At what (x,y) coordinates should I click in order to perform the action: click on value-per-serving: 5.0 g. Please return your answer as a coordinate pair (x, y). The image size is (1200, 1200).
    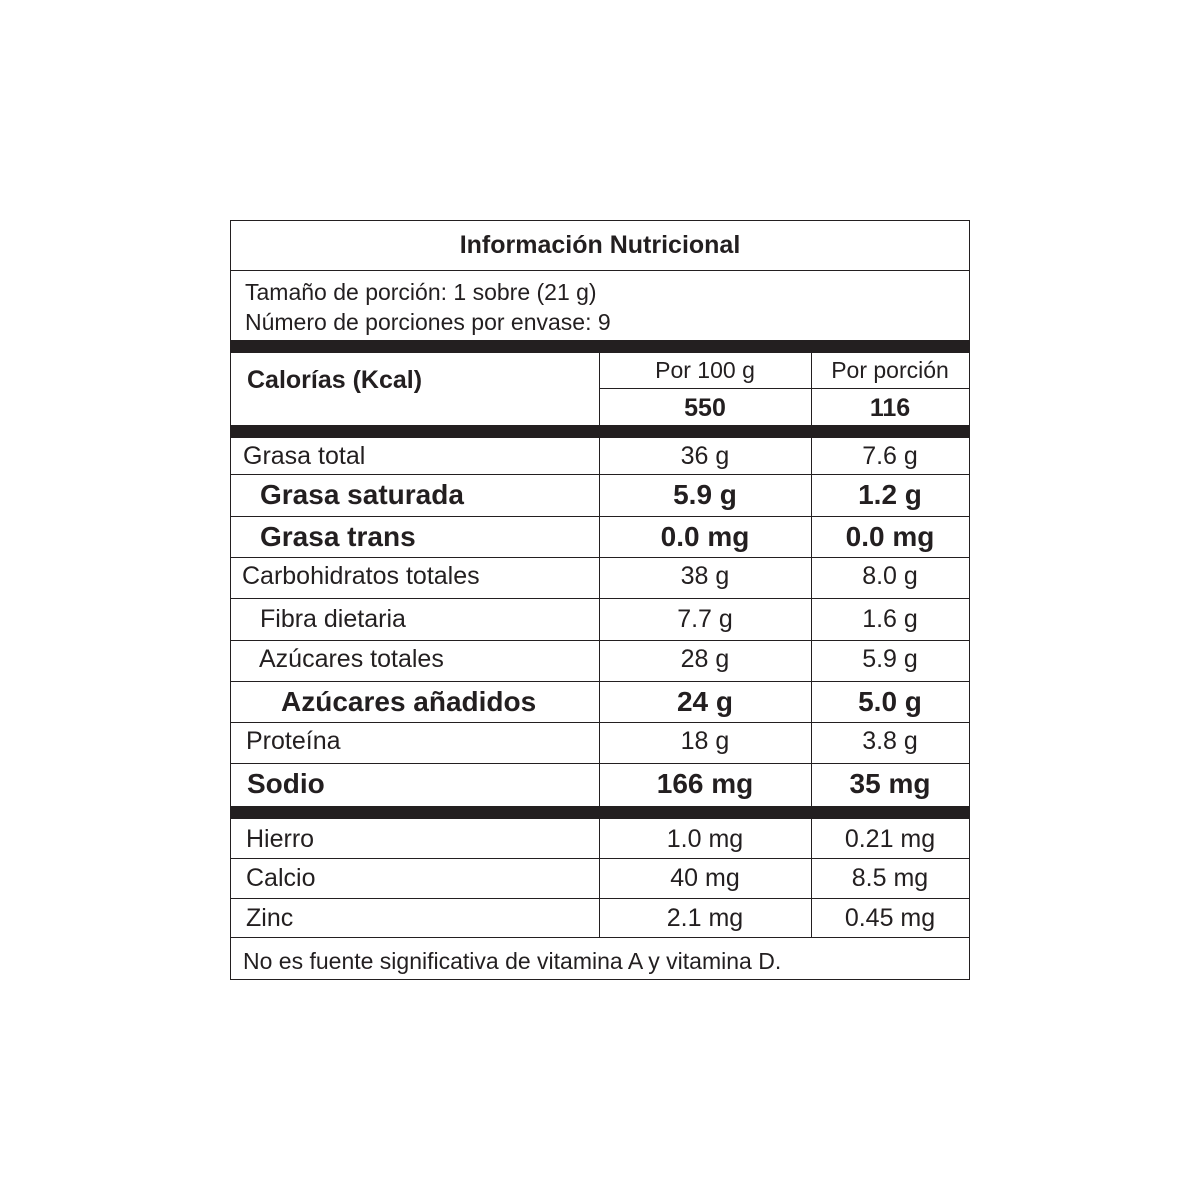
    Looking at the image, I should click on (890, 701).